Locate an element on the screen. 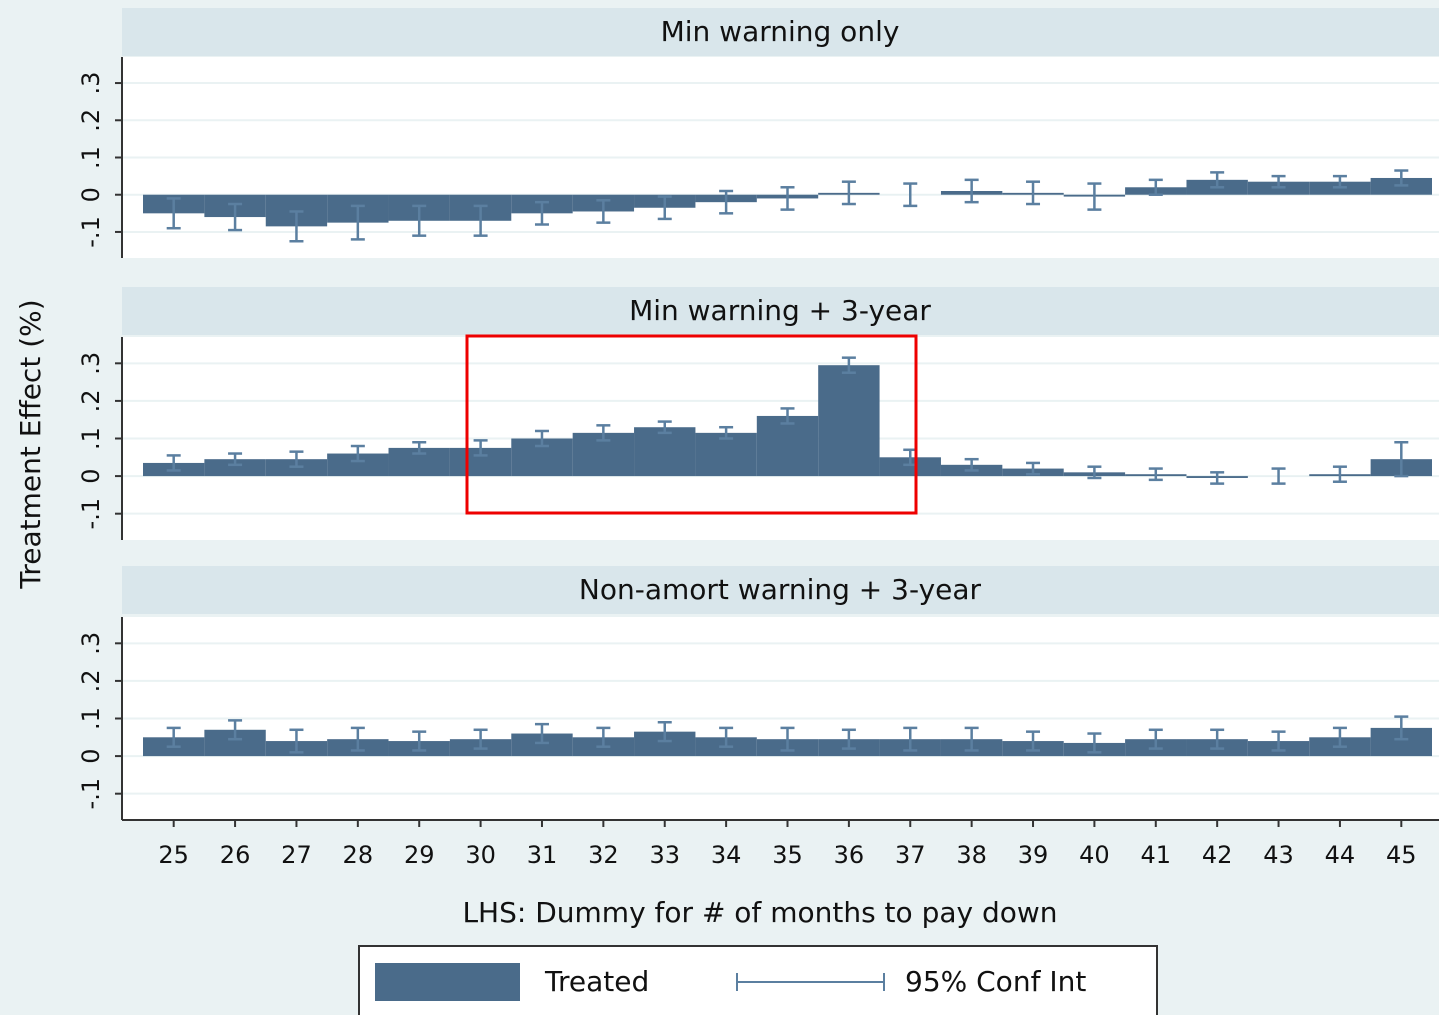  legend-swatch is located at coordinates (447, 982).